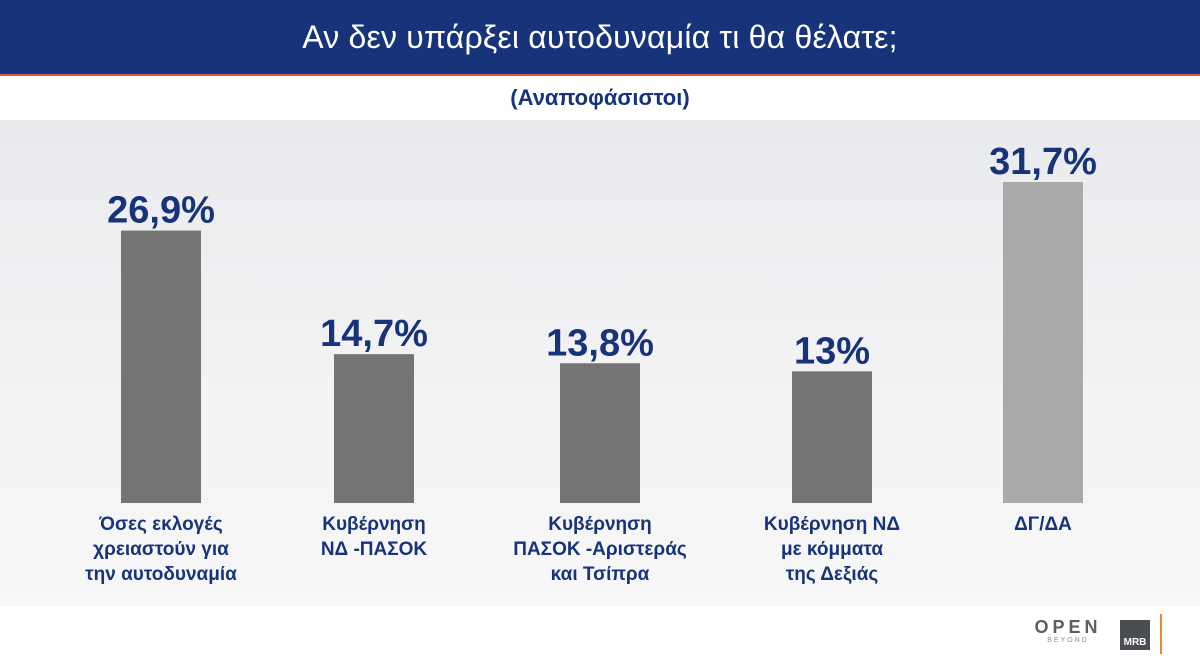 The height and width of the screenshot is (666, 1200). I want to click on subtitle-band: (Αναποφάσιστοι), so click(600, 98).